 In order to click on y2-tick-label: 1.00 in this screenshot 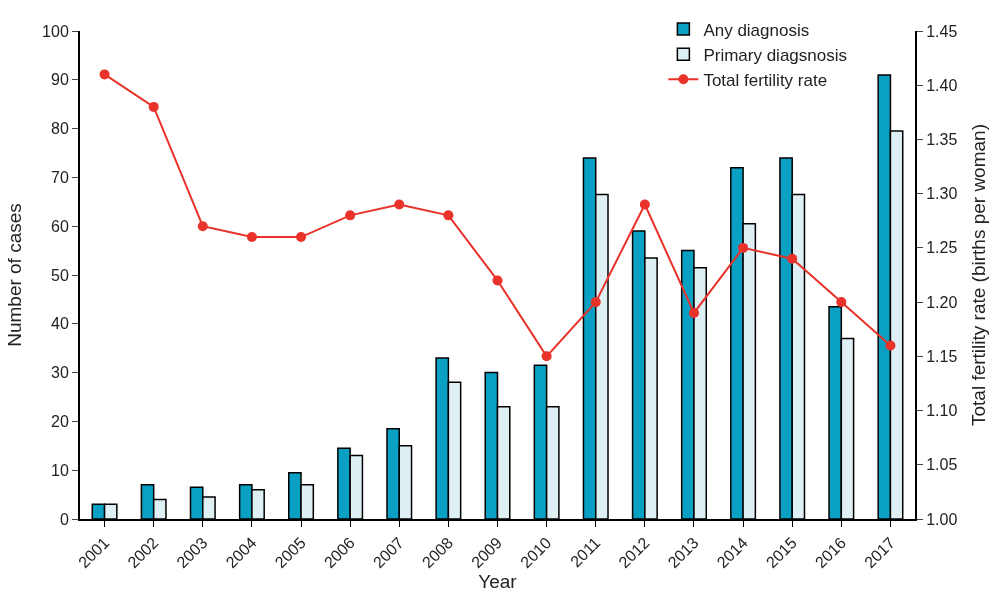, I will do `click(942, 519)`.